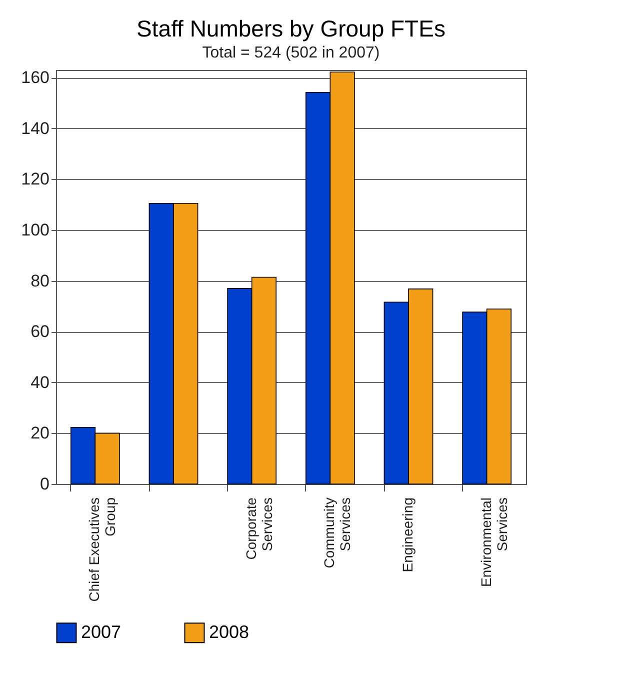  What do you see at coordinates (337, 533) in the screenshot?
I see `x-tick-label: Community Services` at bounding box center [337, 533].